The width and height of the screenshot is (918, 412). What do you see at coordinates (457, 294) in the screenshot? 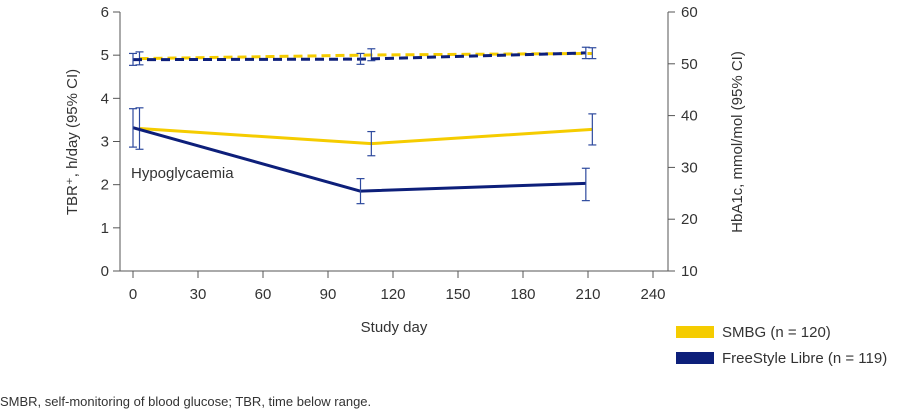
I see `x-tick-label: 150` at bounding box center [457, 294].